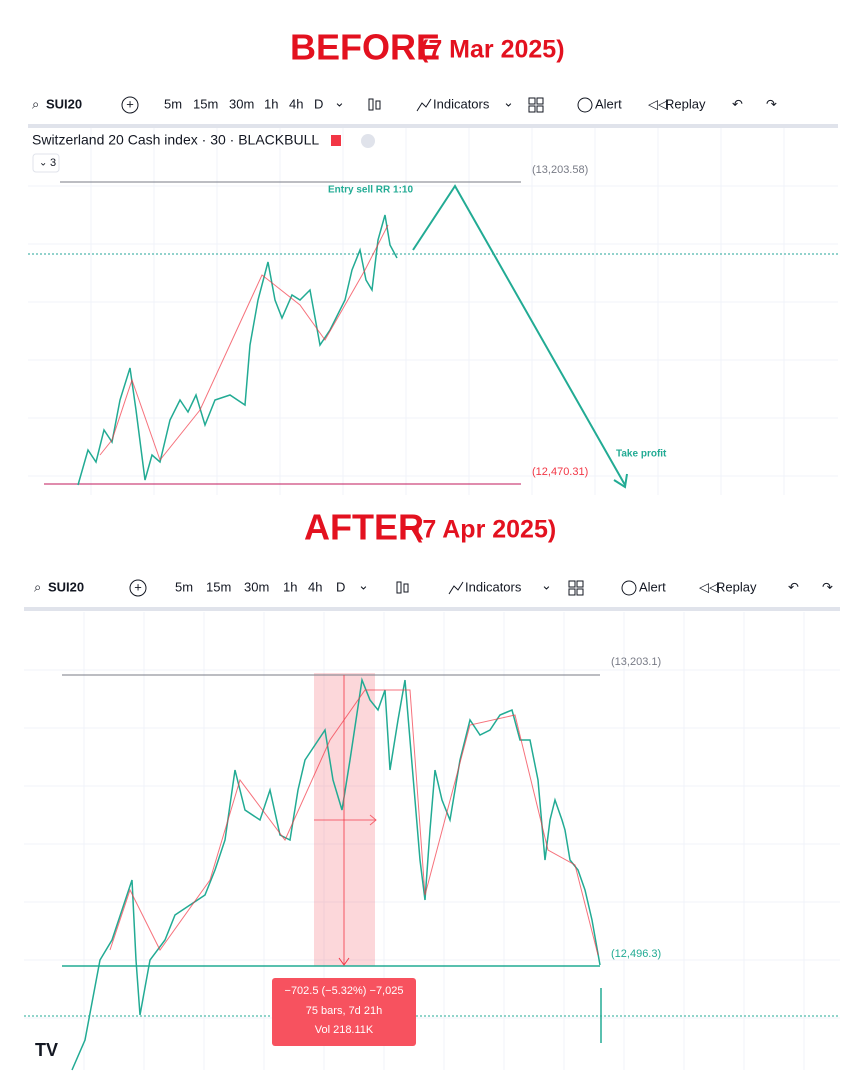 This screenshot has width=865, height=1082. I want to click on price-label: (12,470.31), so click(560, 472).